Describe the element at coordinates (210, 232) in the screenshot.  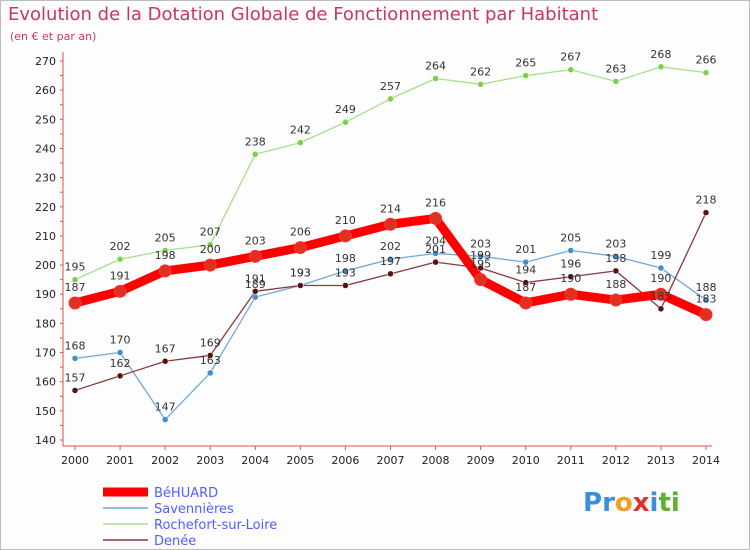
I see `data-label: 207` at that location.